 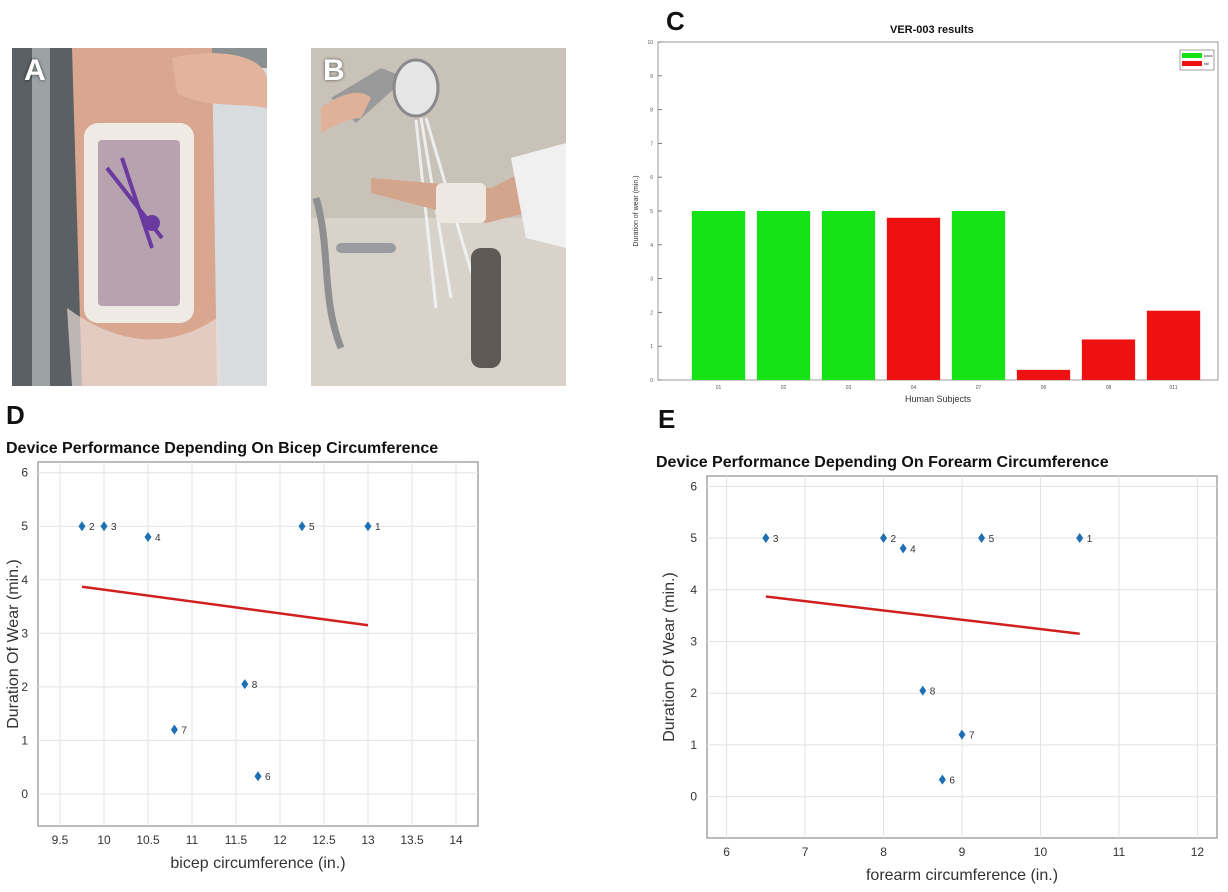 What do you see at coordinates (60, 840) in the screenshot?
I see `chart-d-xtick-label: 9.5` at bounding box center [60, 840].